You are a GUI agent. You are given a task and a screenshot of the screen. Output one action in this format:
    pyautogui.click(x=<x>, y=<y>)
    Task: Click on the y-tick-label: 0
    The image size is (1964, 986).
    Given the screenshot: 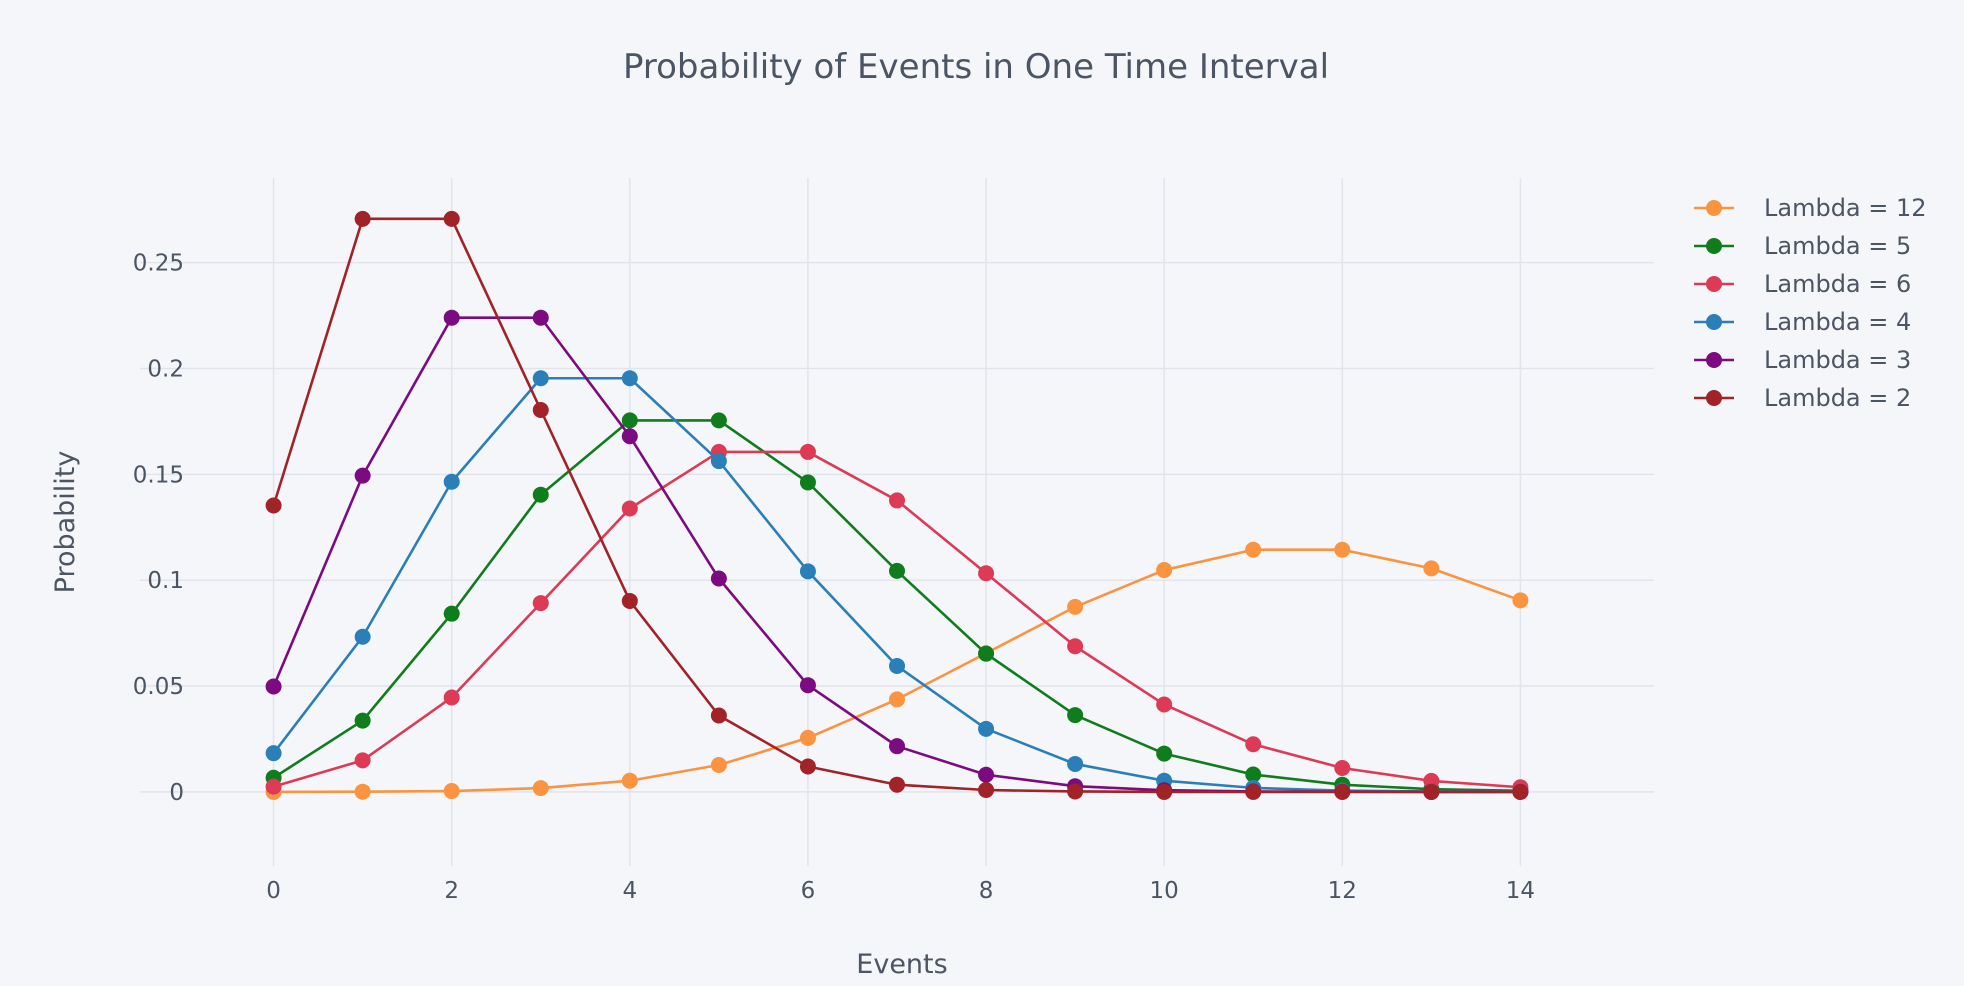 What is the action you would take?
    pyautogui.click(x=176, y=793)
    